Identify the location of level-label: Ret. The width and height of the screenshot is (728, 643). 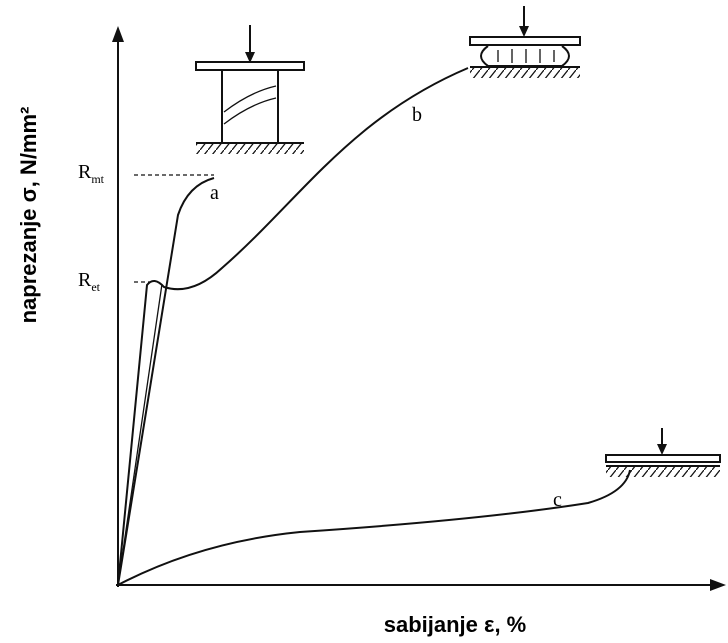
(89, 281).